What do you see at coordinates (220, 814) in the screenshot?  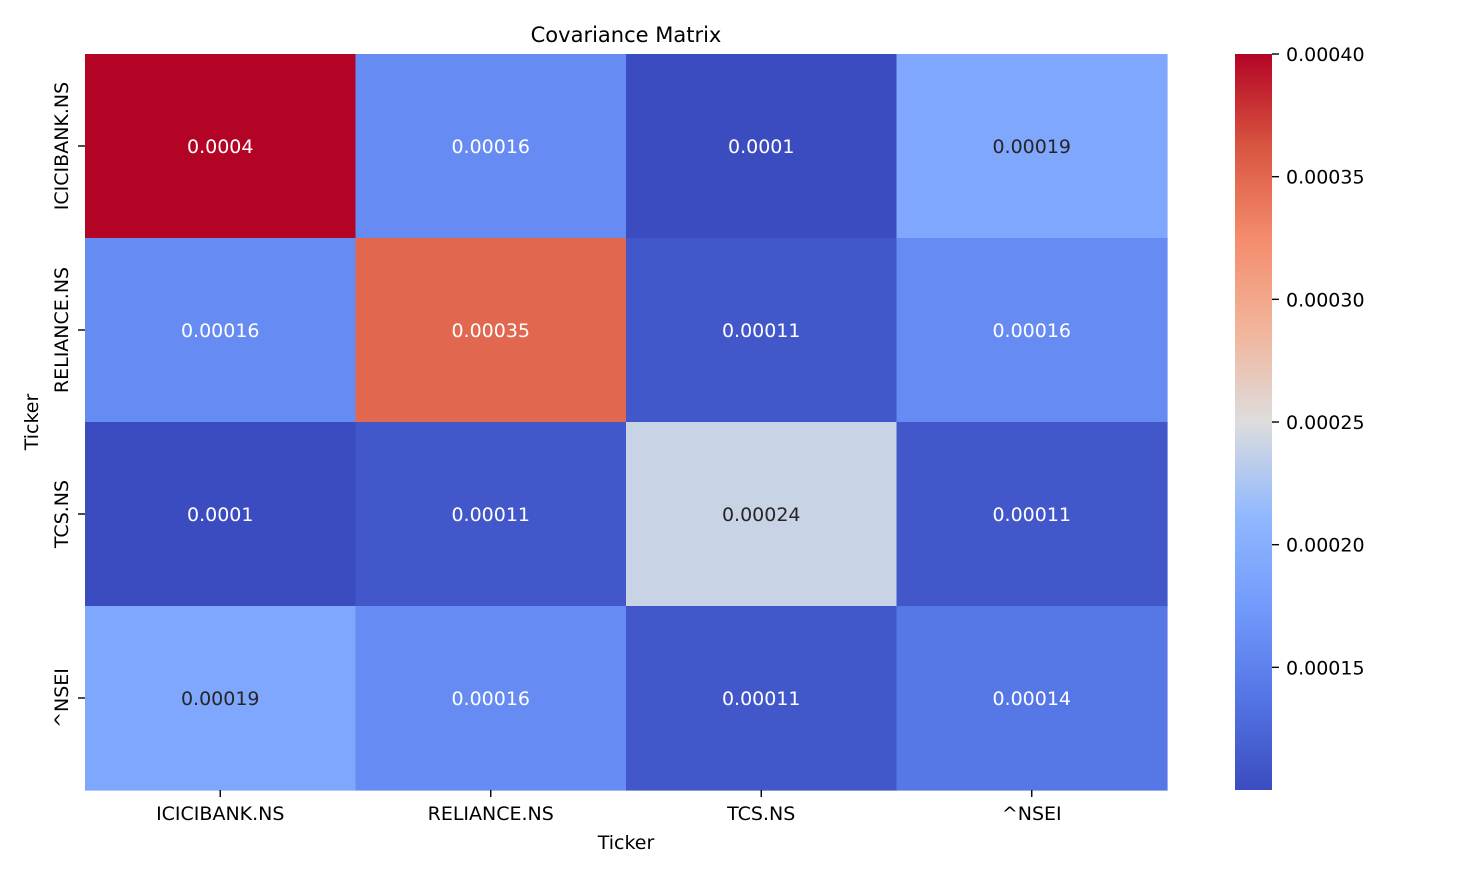 I see `x-tick-label: ICICIBANK.NS` at bounding box center [220, 814].